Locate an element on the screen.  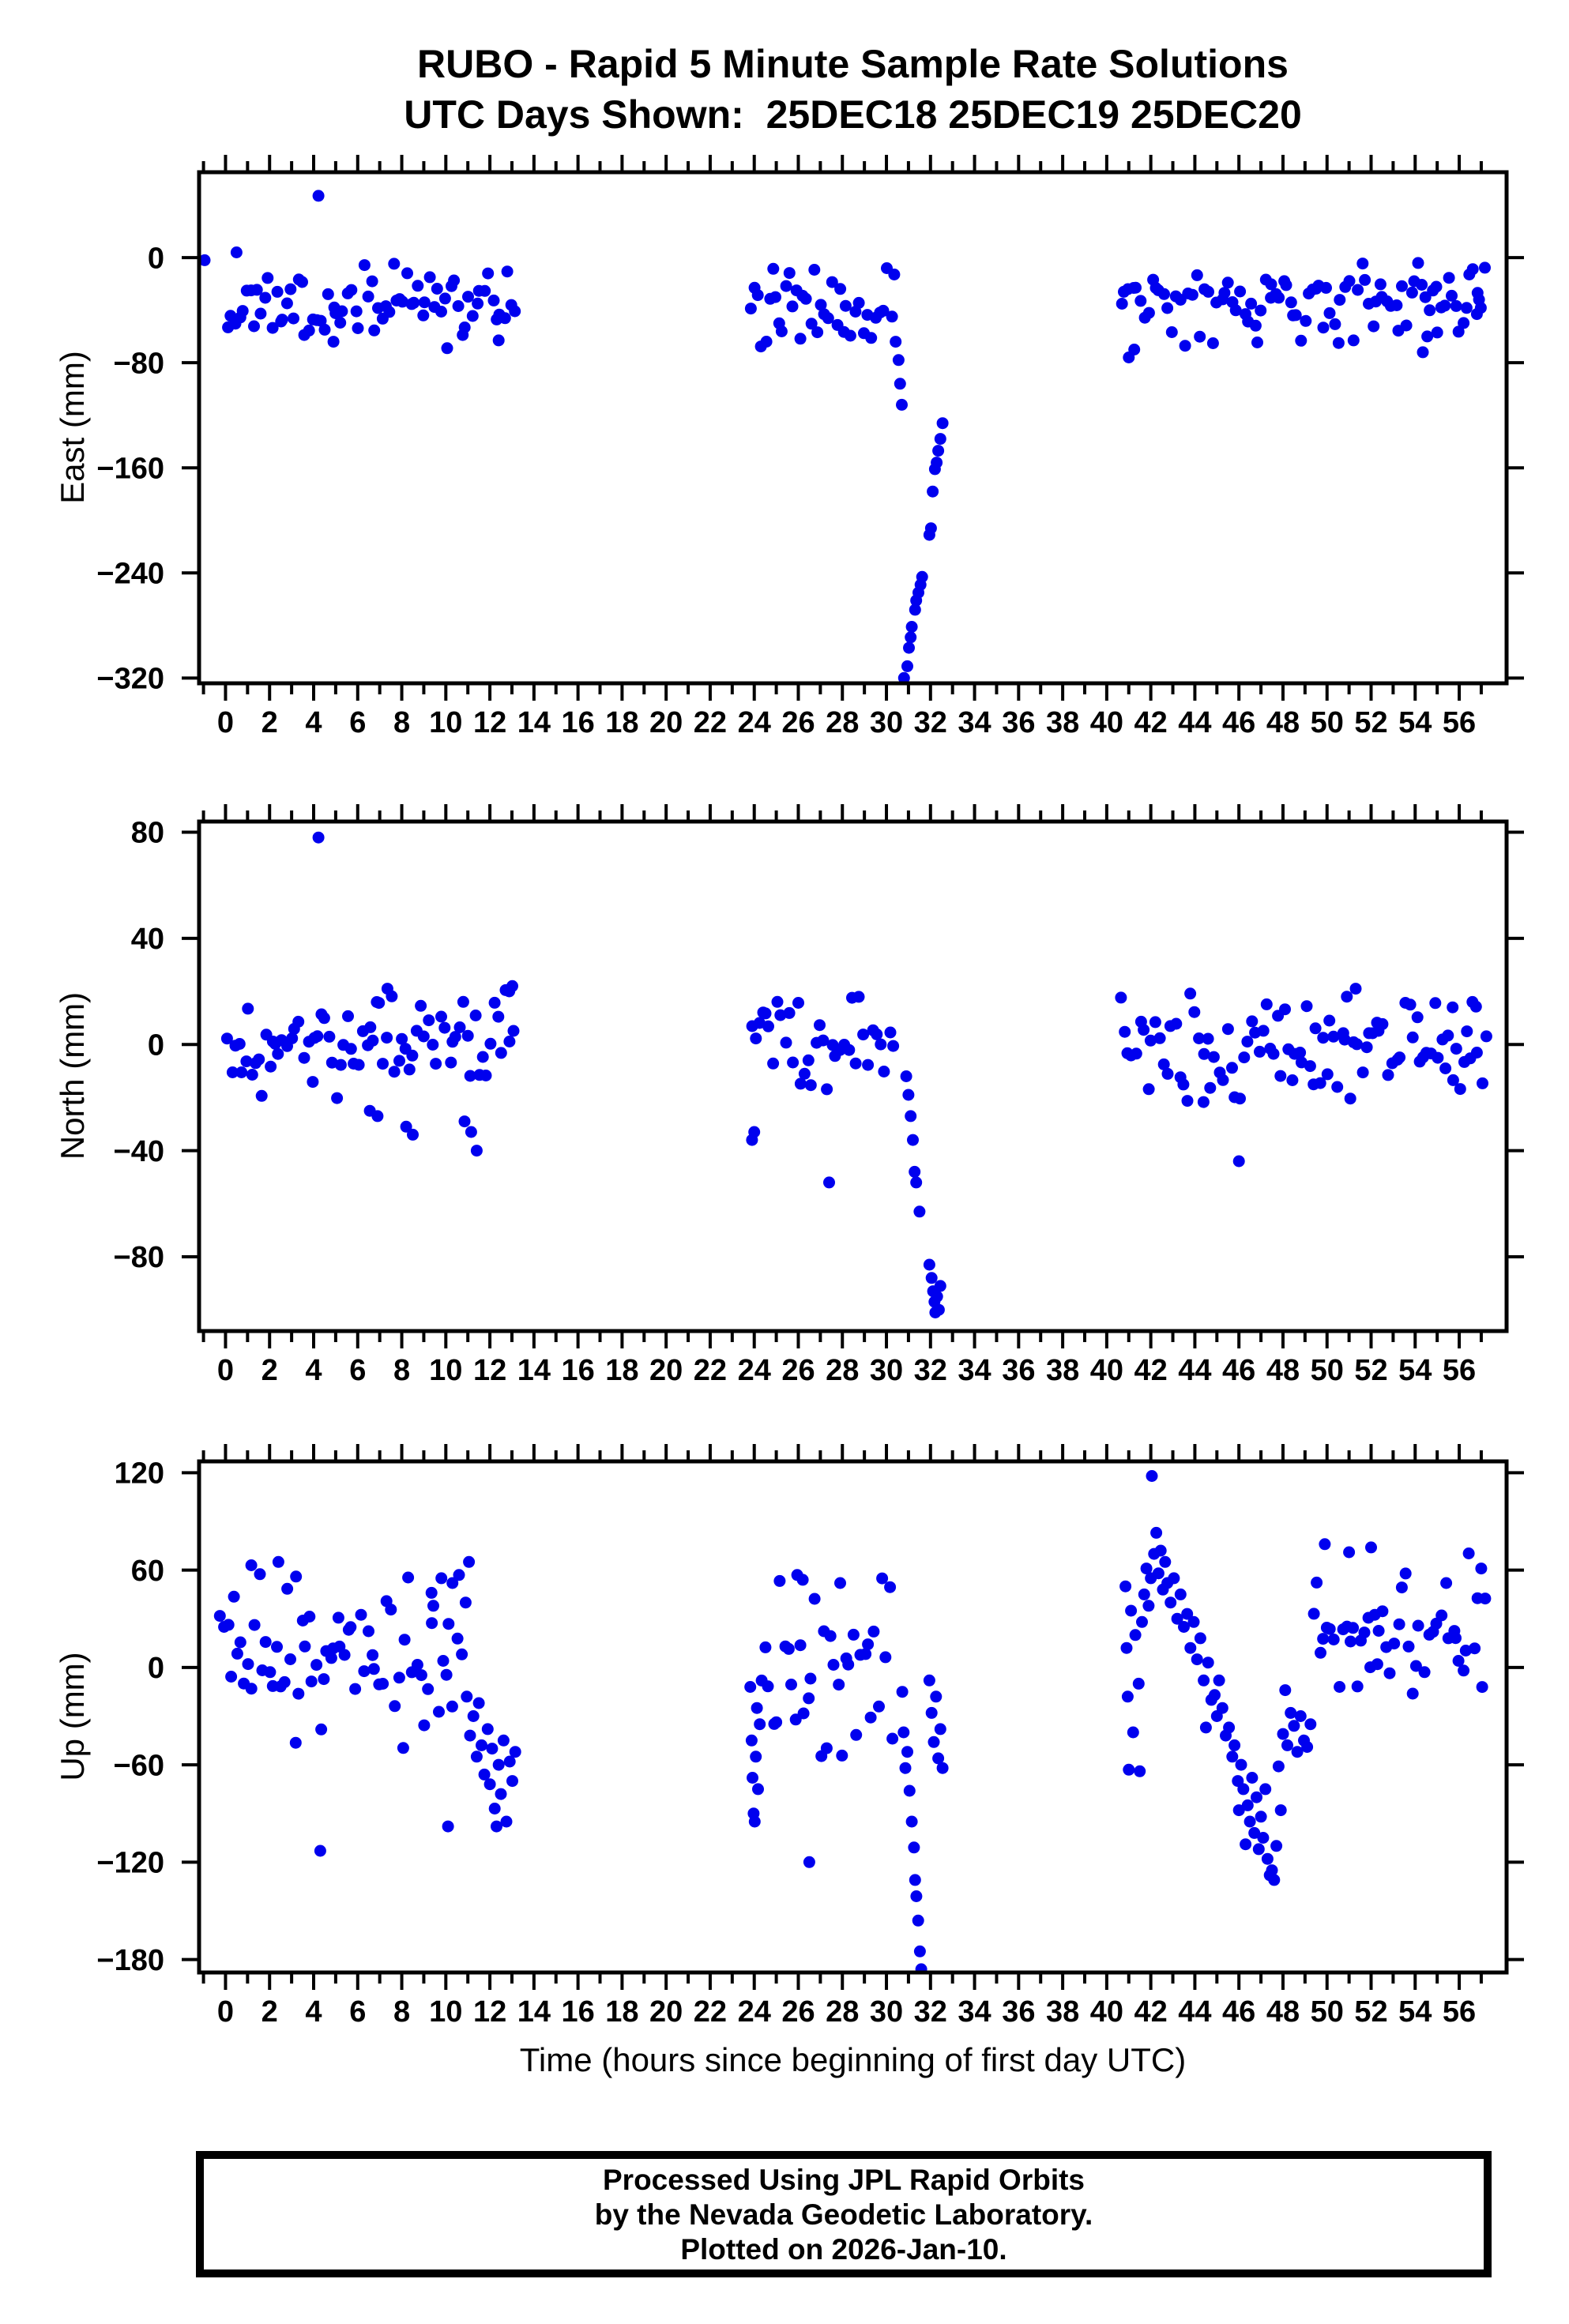
east-x-tick-label: 0 is located at coordinates (225, 722).